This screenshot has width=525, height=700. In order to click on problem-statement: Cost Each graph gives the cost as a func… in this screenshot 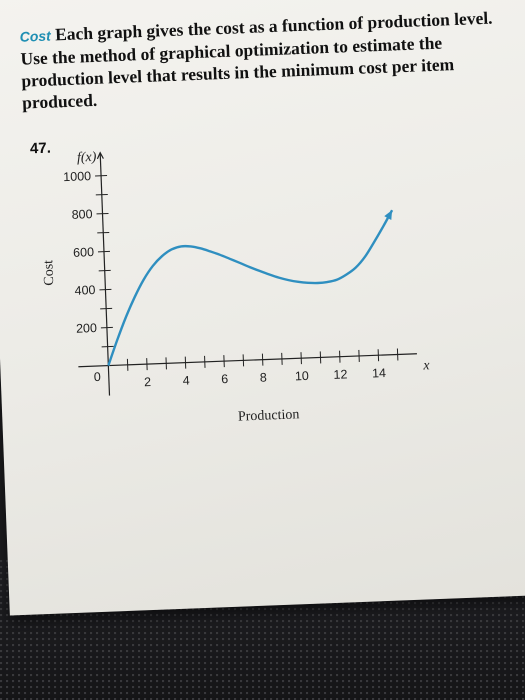, I will do `click(270, 60)`.